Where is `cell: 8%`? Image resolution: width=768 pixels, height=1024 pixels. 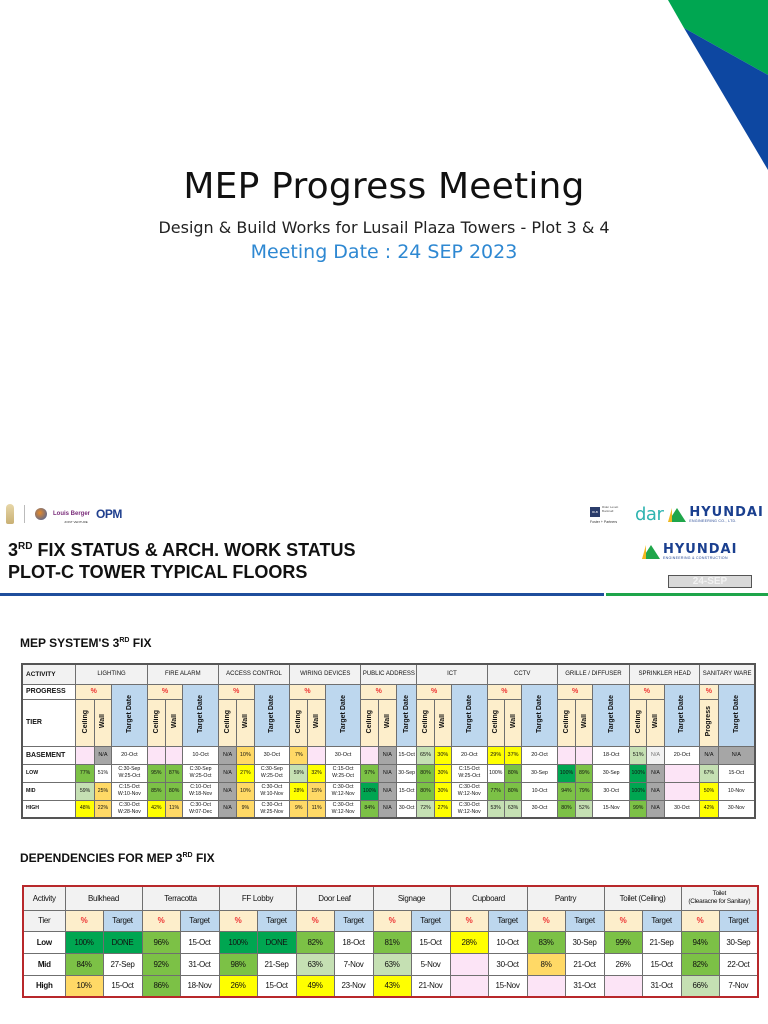 cell: 8% is located at coordinates (546, 964).